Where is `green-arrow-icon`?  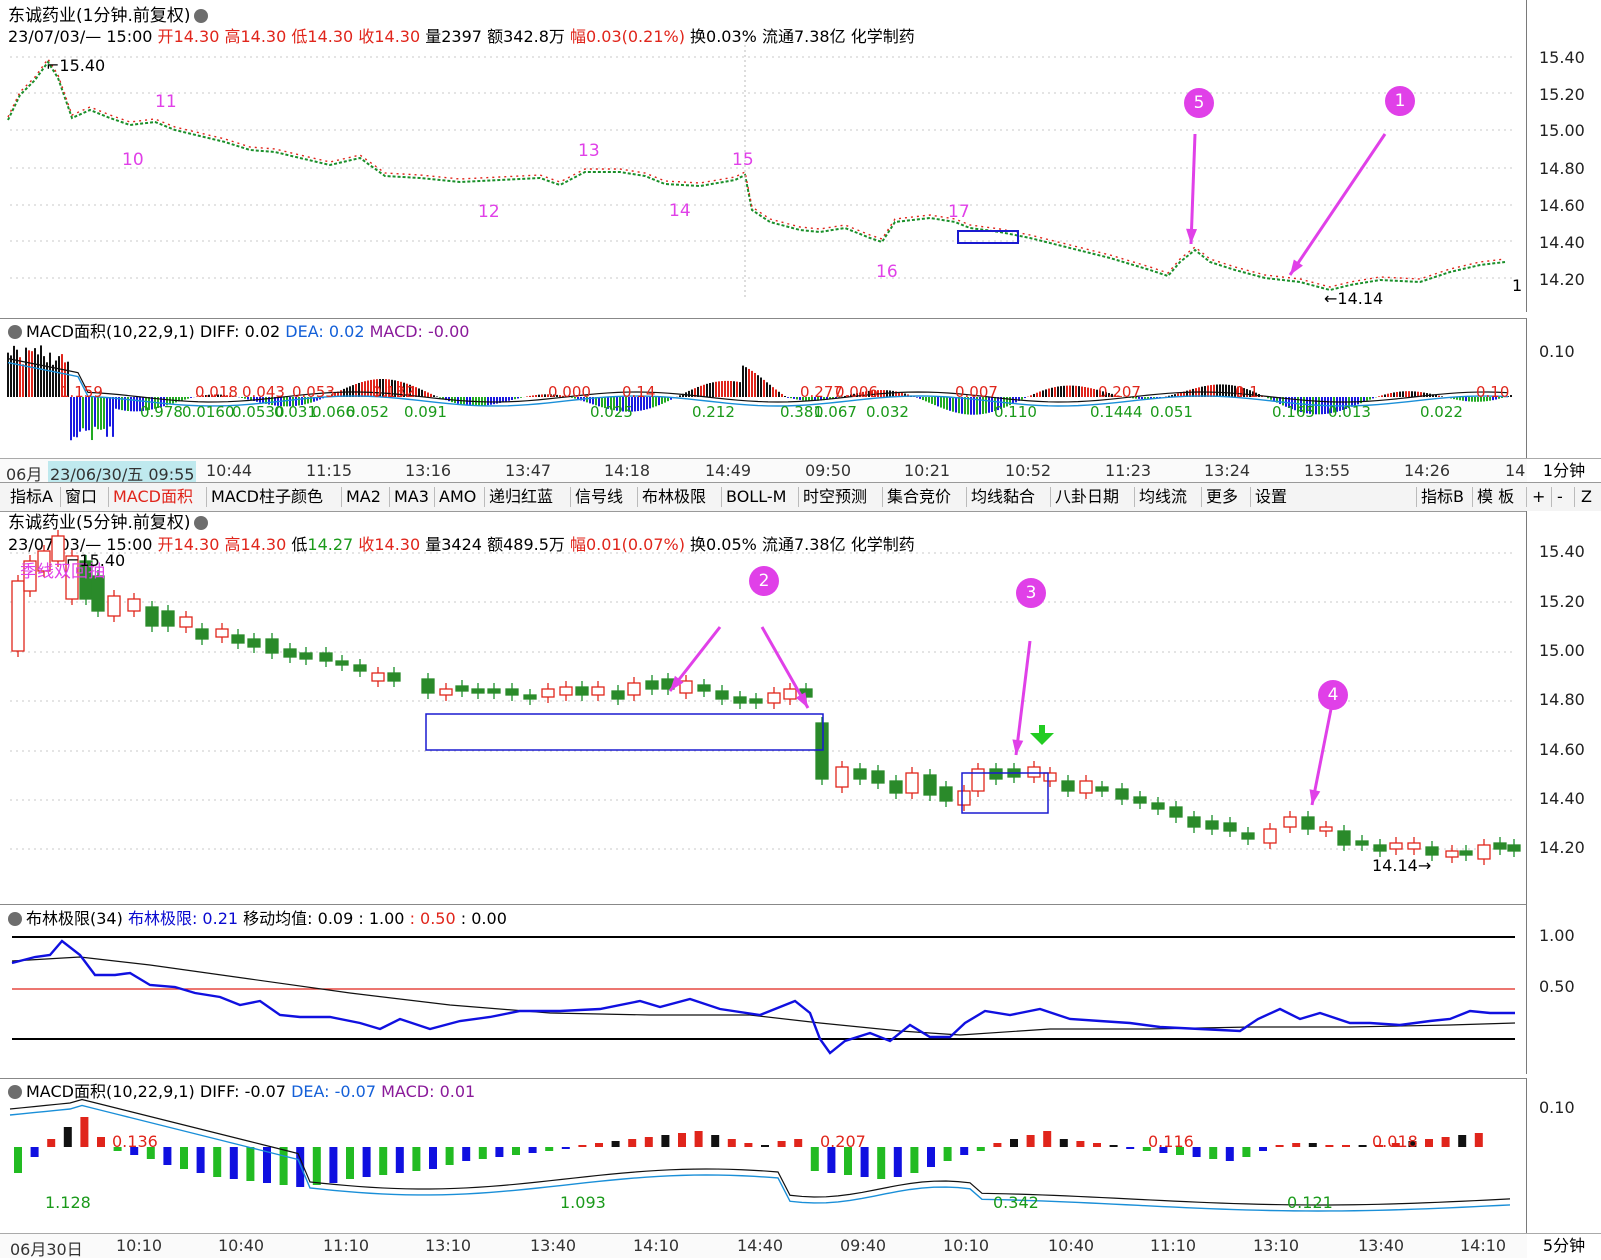
green-arrow-icon is located at coordinates (1042, 735).